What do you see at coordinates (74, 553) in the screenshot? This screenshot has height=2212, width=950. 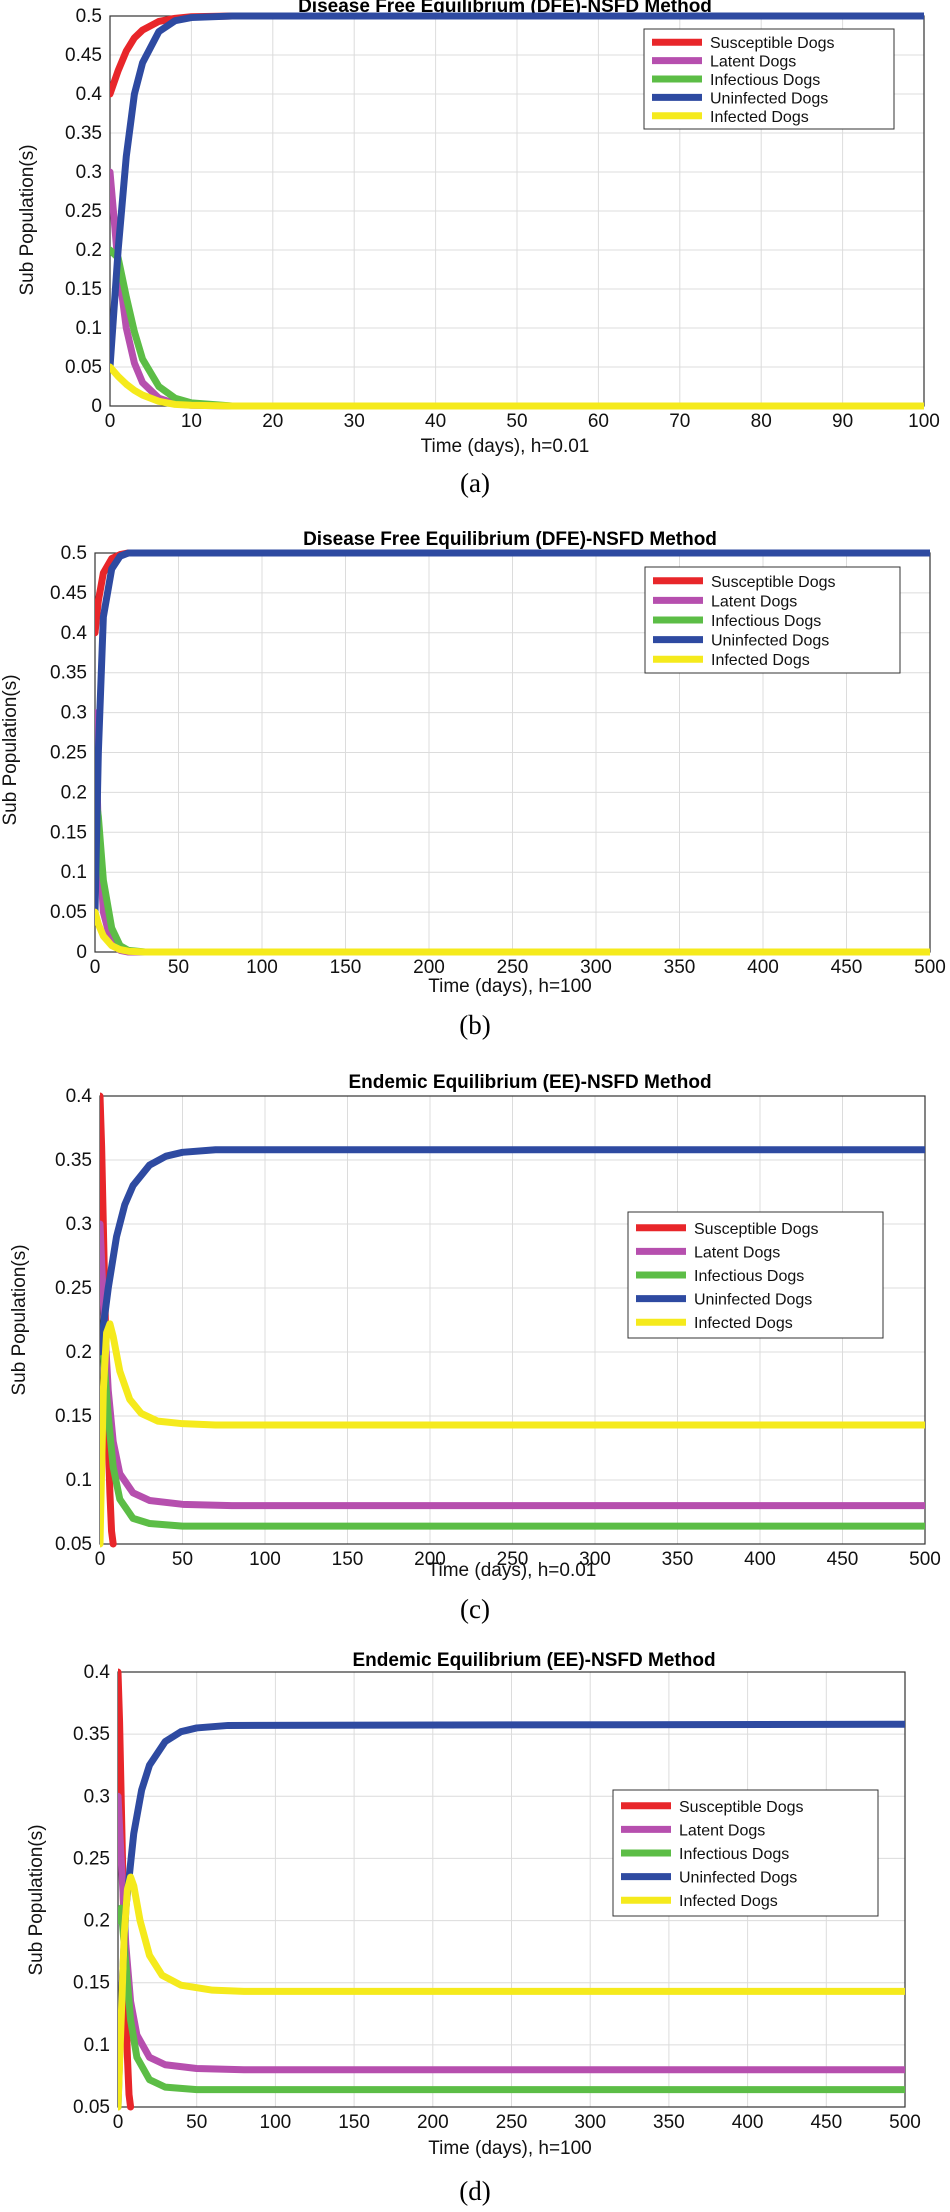 I see `y-tick-label: 0.5` at bounding box center [74, 553].